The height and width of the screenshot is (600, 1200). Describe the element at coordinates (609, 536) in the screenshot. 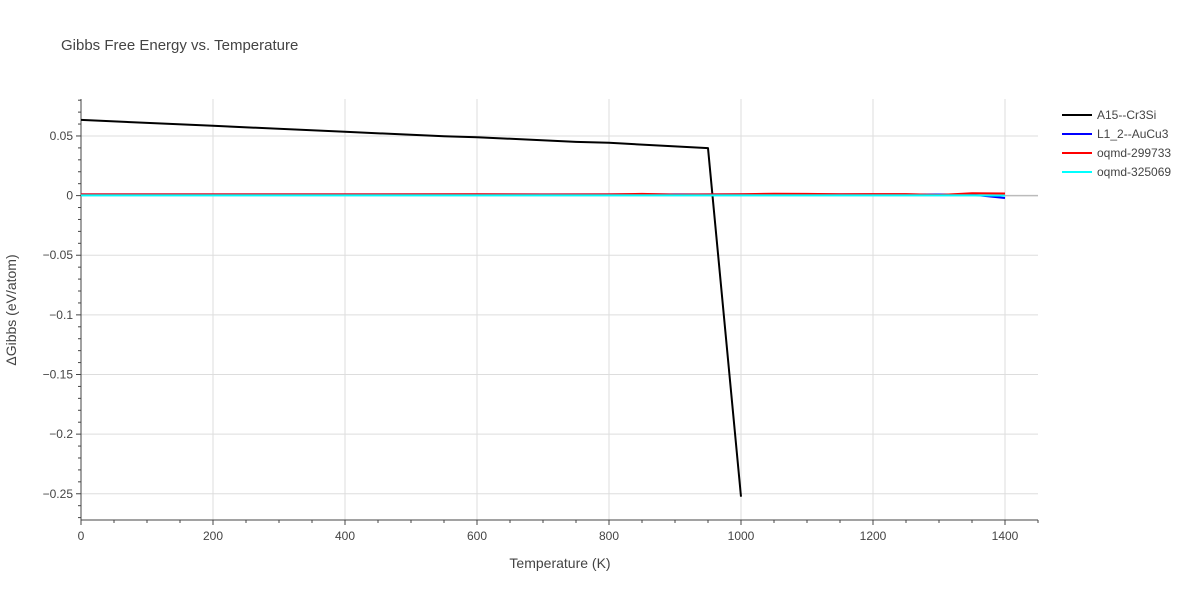

I see `x-tick-label: 800` at that location.